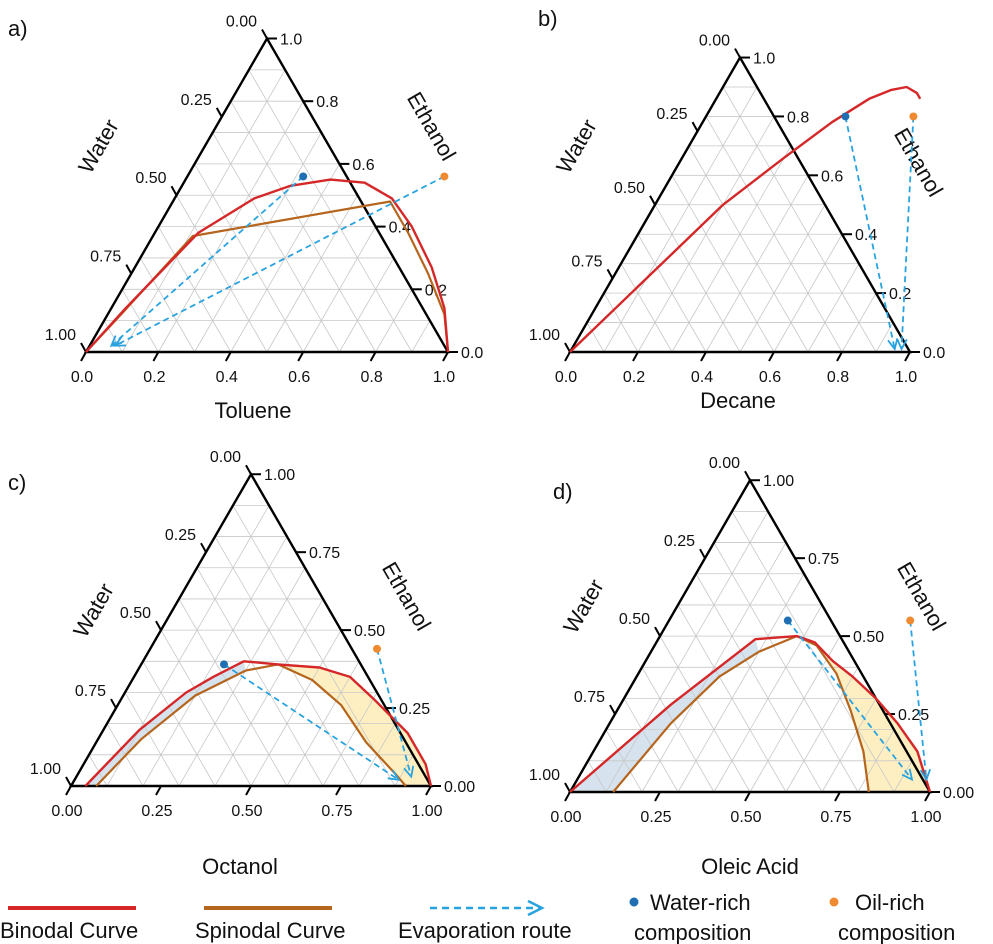  I want to click on panel-a-bottom-tick-label: 0.4, so click(227, 377).